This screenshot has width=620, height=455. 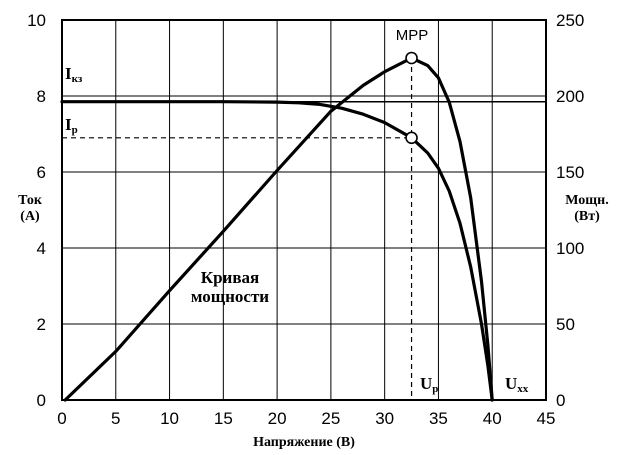 What do you see at coordinates (570, 210) in the screenshot?
I see `y-right-tick-labels: 0 50 100 150 200 250` at bounding box center [570, 210].